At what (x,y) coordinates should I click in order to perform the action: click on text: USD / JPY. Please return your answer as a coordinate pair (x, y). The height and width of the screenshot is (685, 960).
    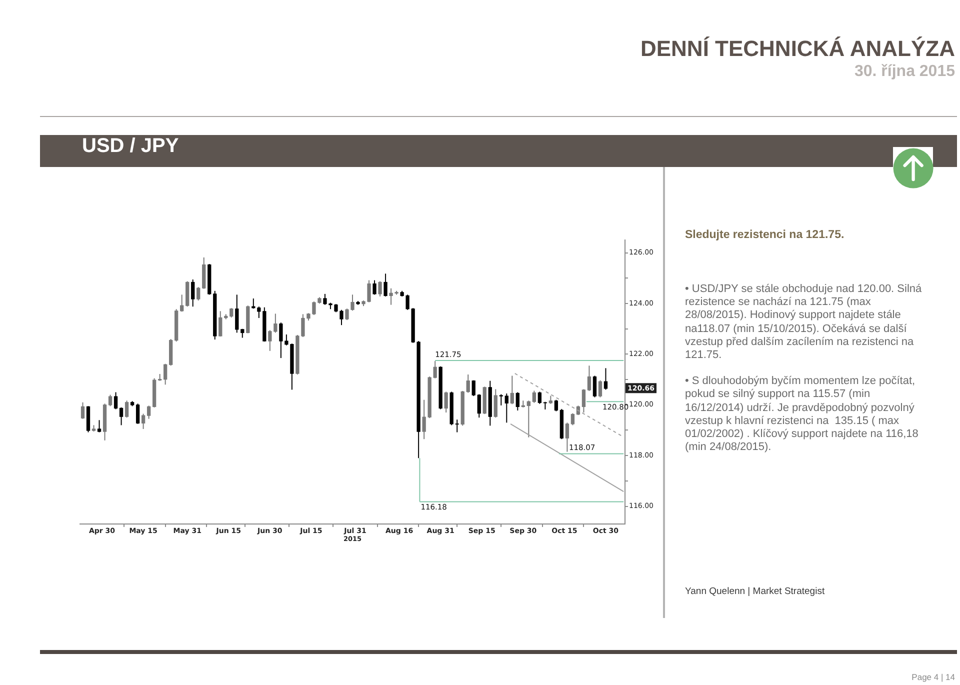
    Looking at the image, I should click on (130, 147).